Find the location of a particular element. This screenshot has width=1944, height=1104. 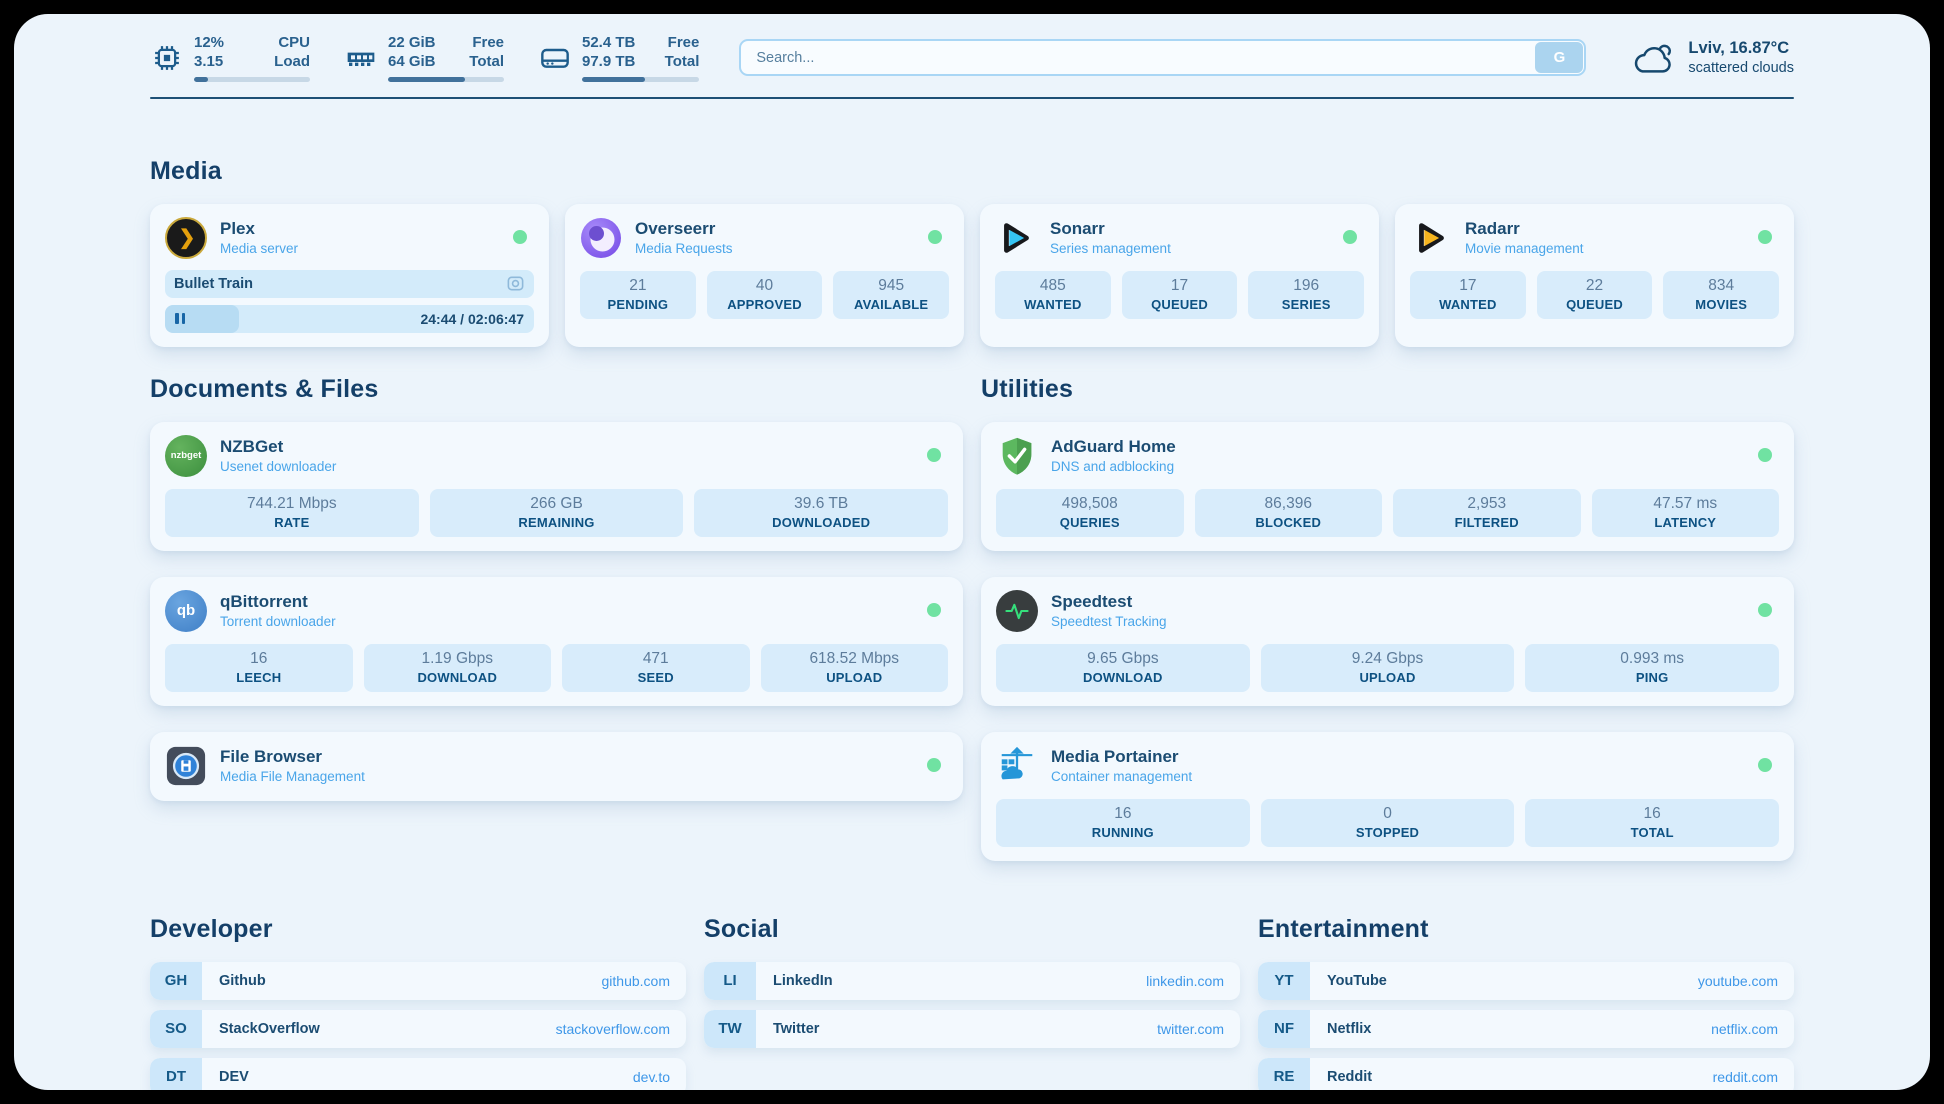

portainer-stat-stopped: 0 STOPPED is located at coordinates (1387, 822).